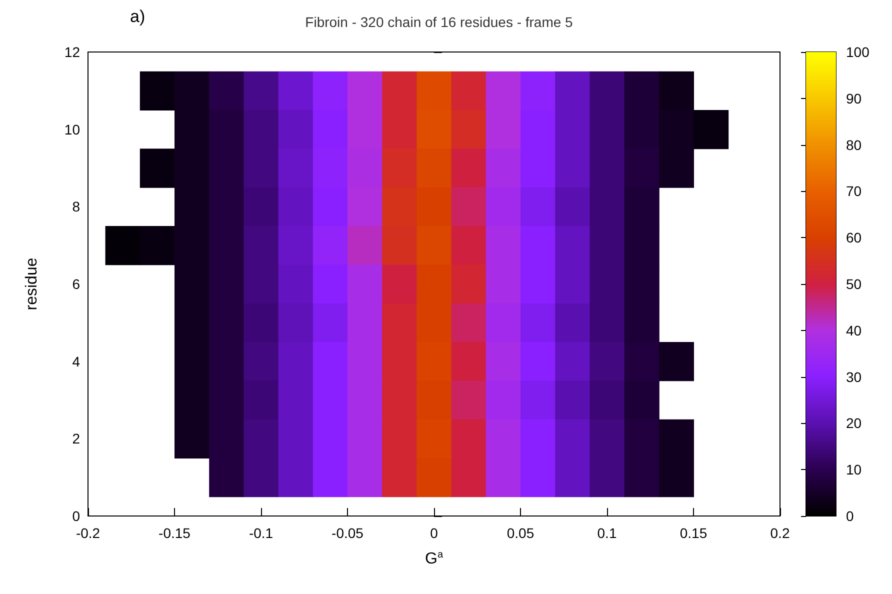  I want to click on y-tick-label: 8, so click(76, 206).